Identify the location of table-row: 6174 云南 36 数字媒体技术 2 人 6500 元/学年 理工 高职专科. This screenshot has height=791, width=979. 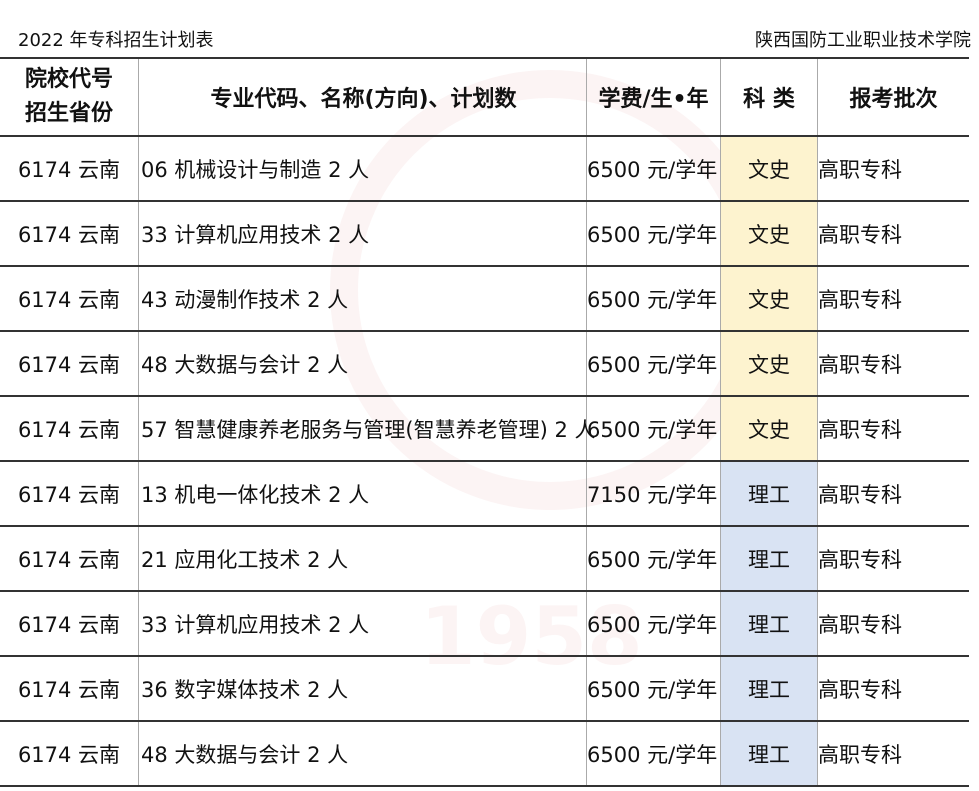
(484, 689).